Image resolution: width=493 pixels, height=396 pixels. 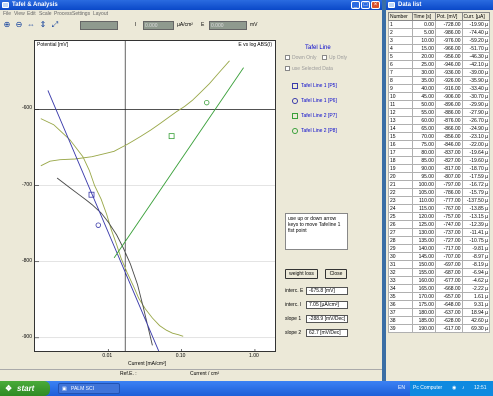 I want to click on menu-edit: Edit, so click(x=31, y=14).